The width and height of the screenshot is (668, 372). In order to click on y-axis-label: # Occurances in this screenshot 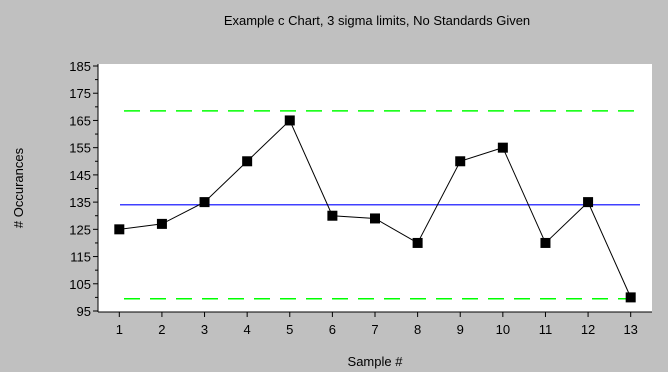, I will do `click(18, 187)`.